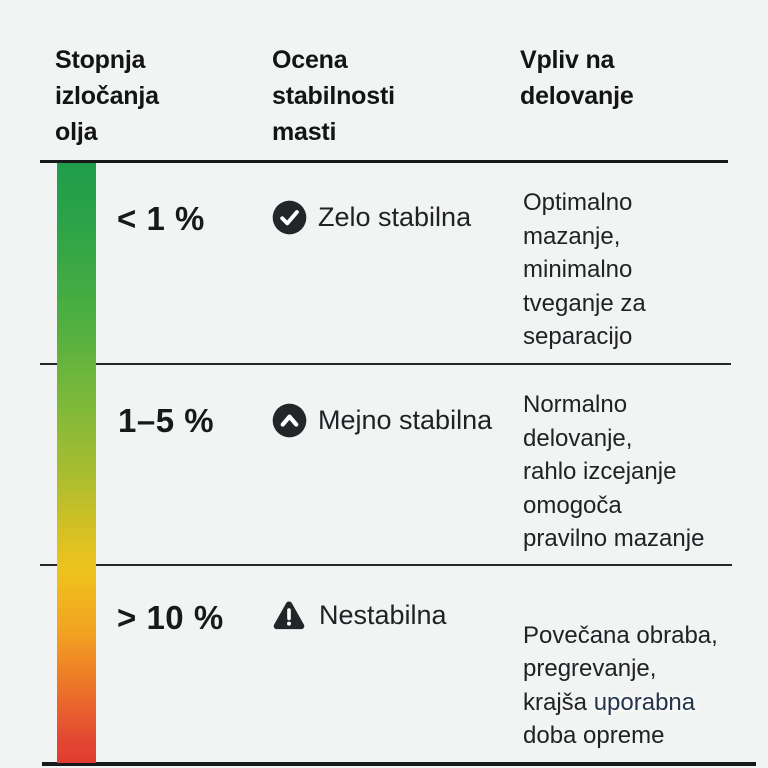  What do you see at coordinates (161, 218) in the screenshot?
I see `rate-value-row-1: < 1 %` at bounding box center [161, 218].